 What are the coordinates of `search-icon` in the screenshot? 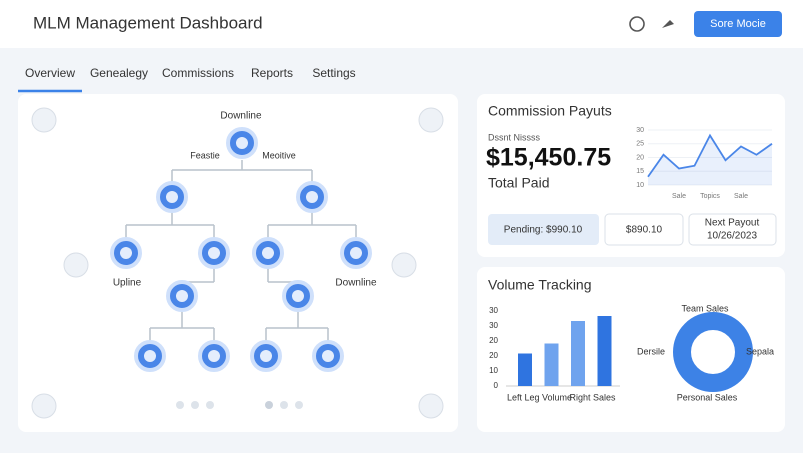 It's located at (637, 24).